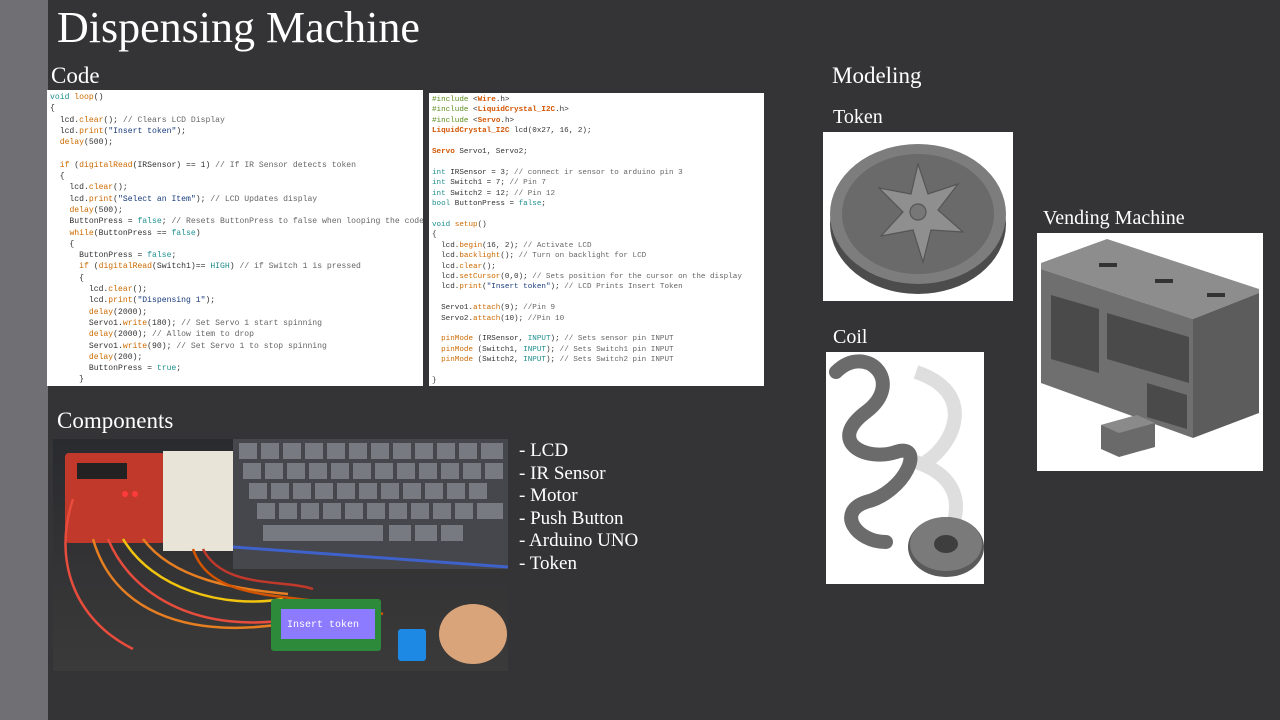  Describe the element at coordinates (412, 645) in the screenshot. I see `servo-motor-image` at that location.